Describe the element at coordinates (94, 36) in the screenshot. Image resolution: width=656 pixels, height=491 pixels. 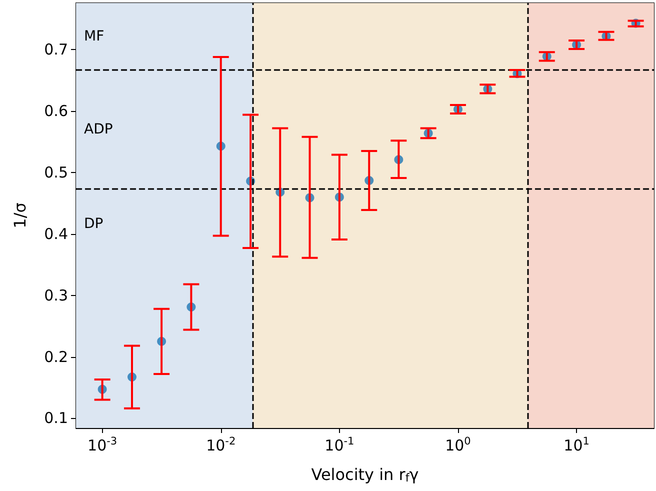
I see `annotation: MF` at that location.